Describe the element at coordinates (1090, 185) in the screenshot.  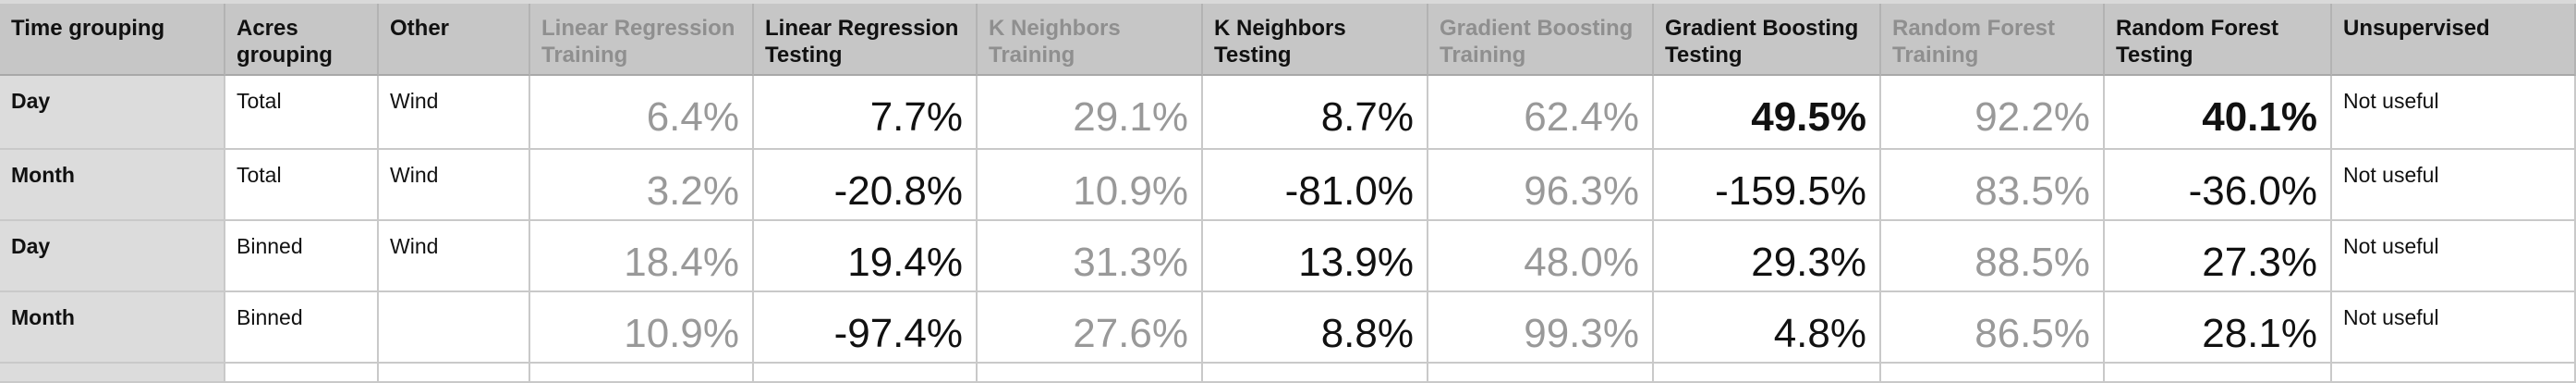
I see `cell-kn-train: 10.9%` at that location.